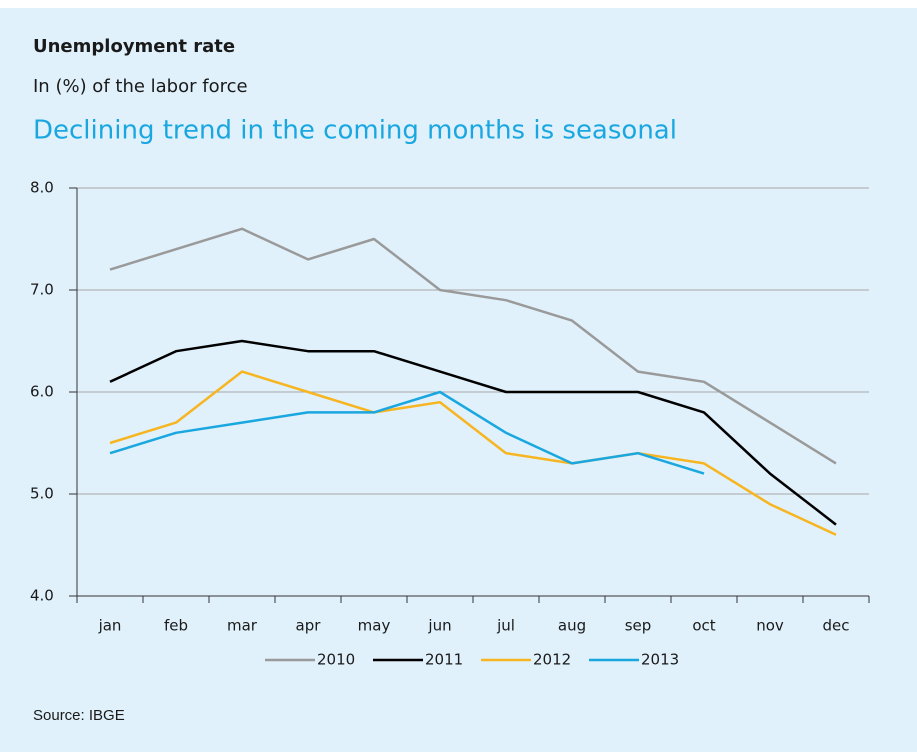 The width and height of the screenshot is (917, 752). What do you see at coordinates (407, 432) in the screenshot?
I see `series-line` at bounding box center [407, 432].